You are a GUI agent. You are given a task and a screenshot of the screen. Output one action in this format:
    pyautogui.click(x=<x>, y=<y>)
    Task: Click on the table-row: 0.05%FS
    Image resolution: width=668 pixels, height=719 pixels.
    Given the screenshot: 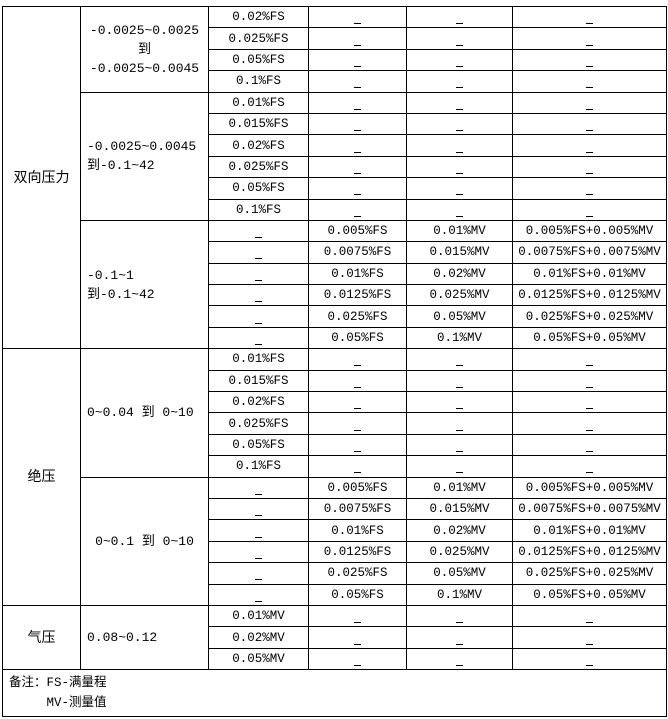 What is the action you would take?
    pyautogui.click(x=335, y=445)
    